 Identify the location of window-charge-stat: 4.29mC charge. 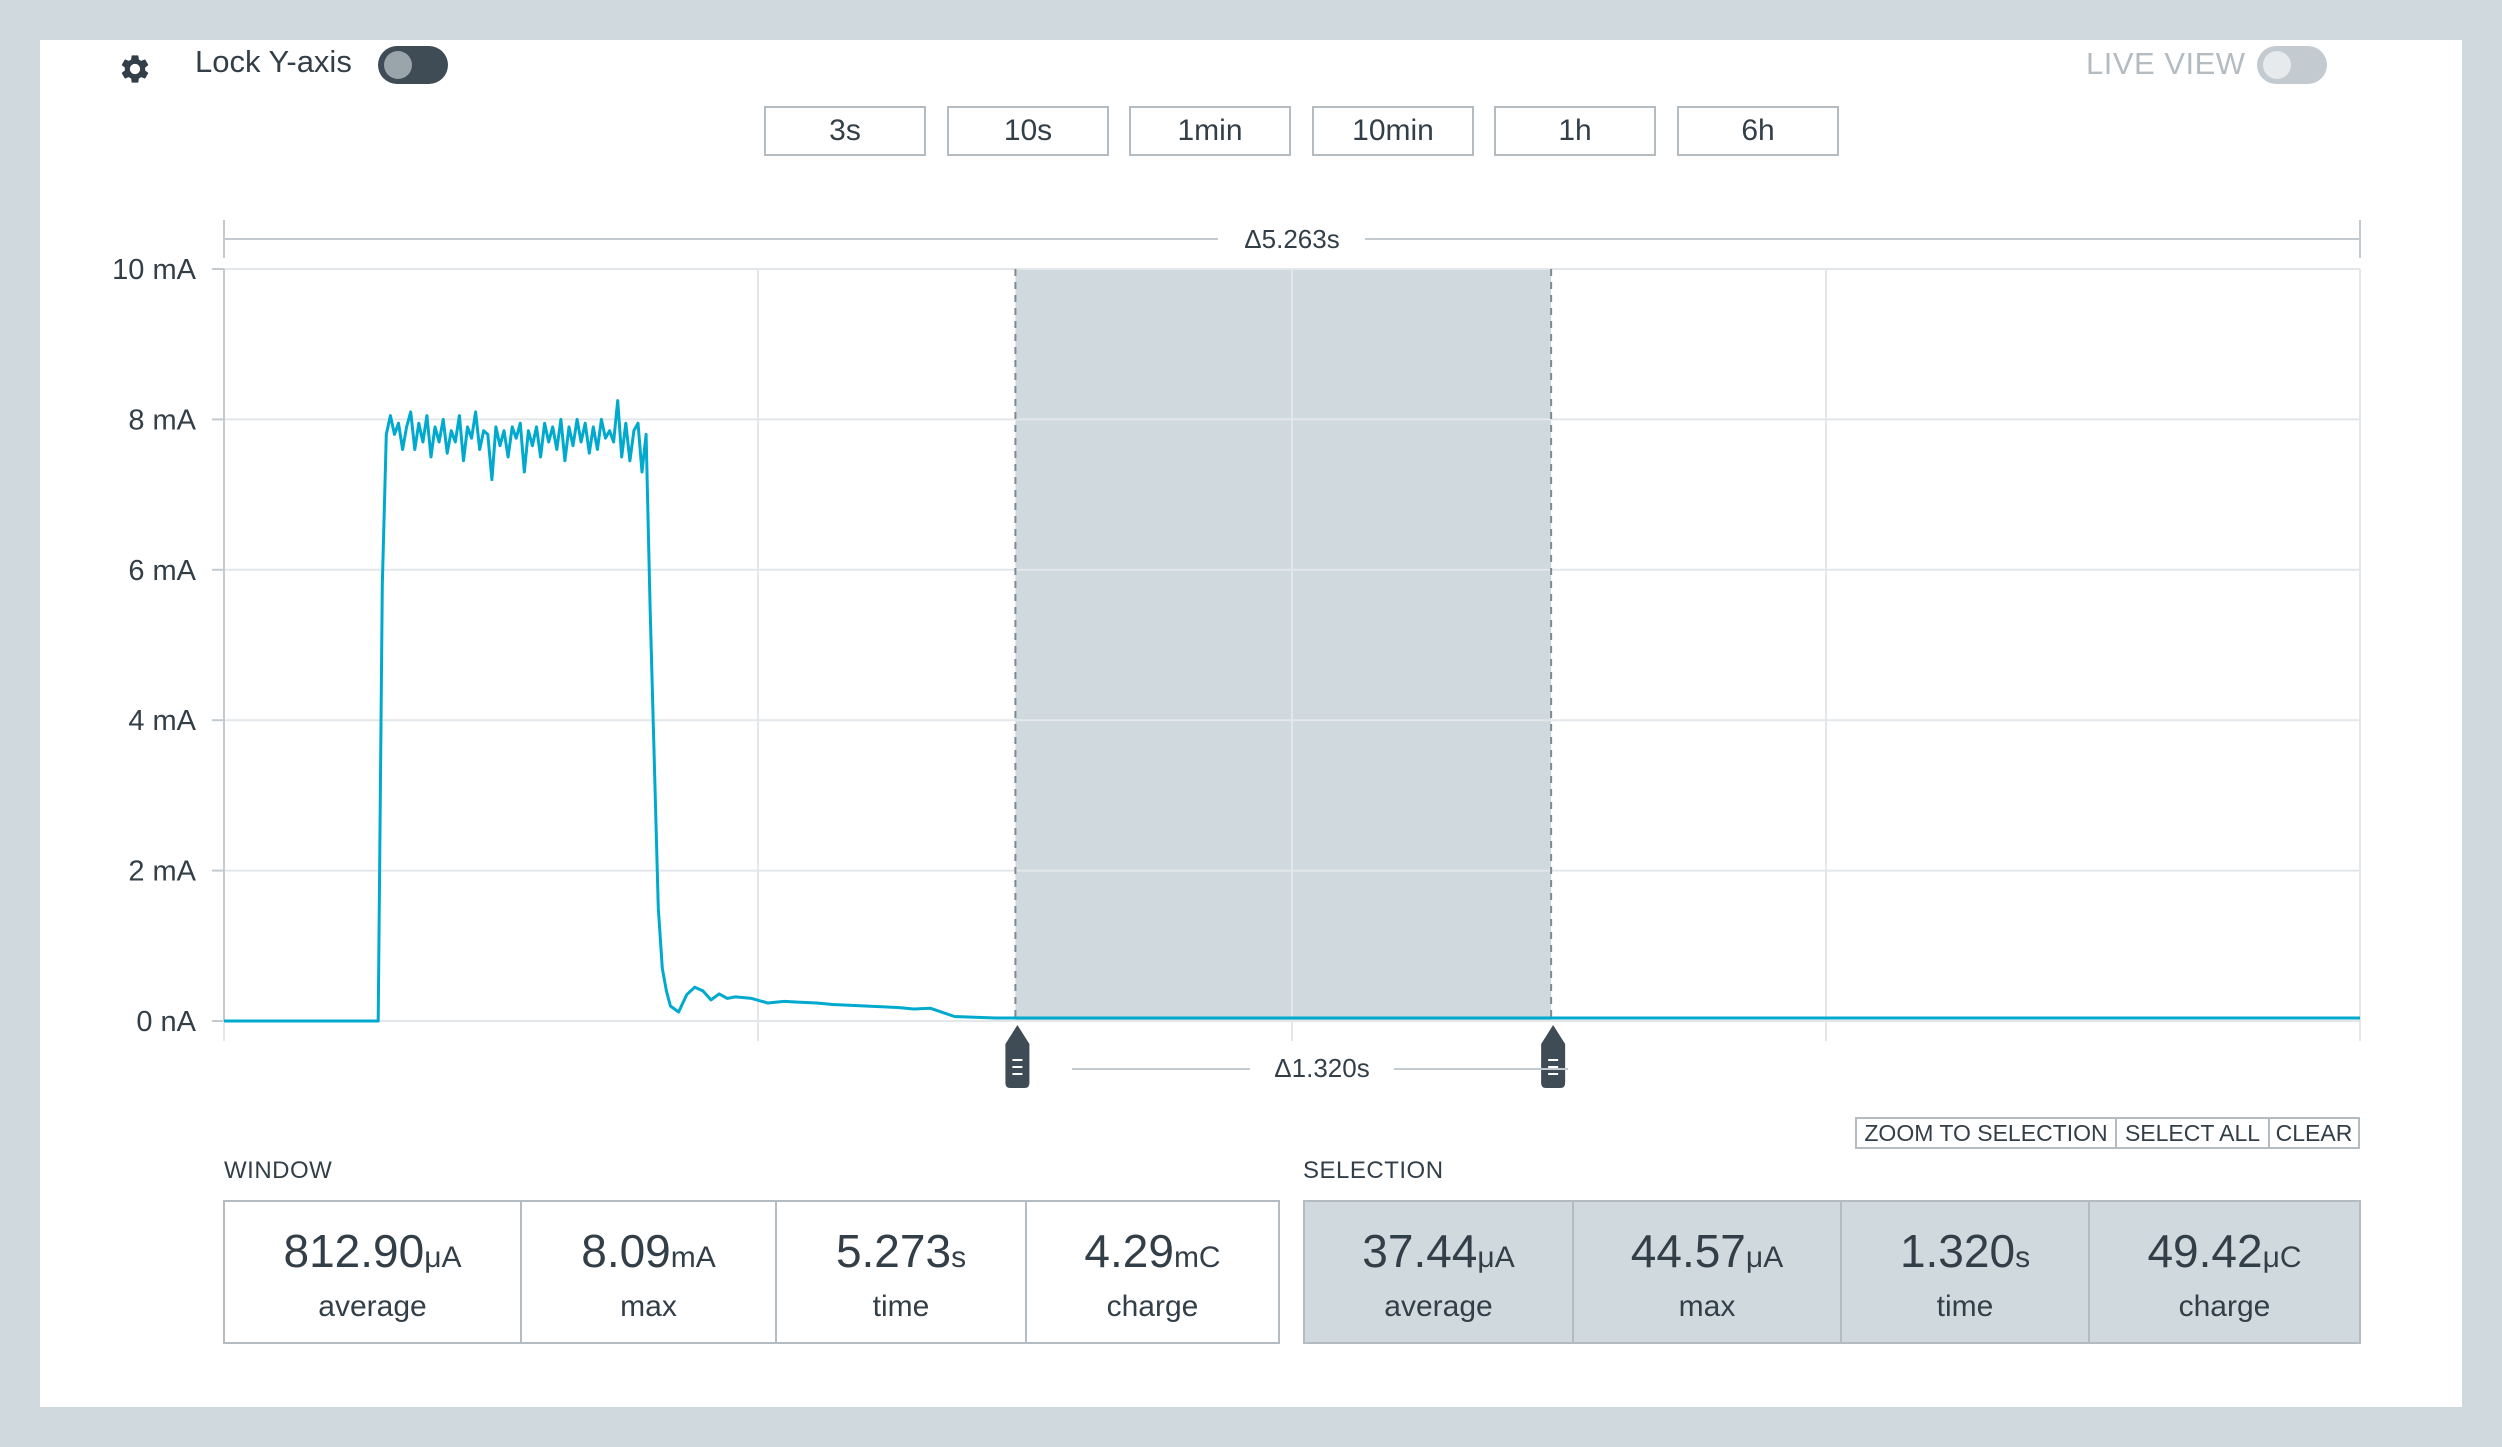
(1152, 1272).